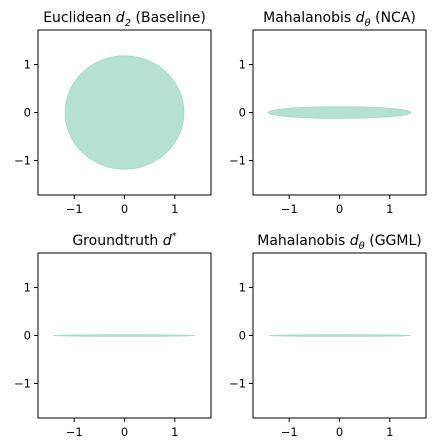  I want to click on subplot-title: Mahalanobis dθ (GGML), so click(339, 242).